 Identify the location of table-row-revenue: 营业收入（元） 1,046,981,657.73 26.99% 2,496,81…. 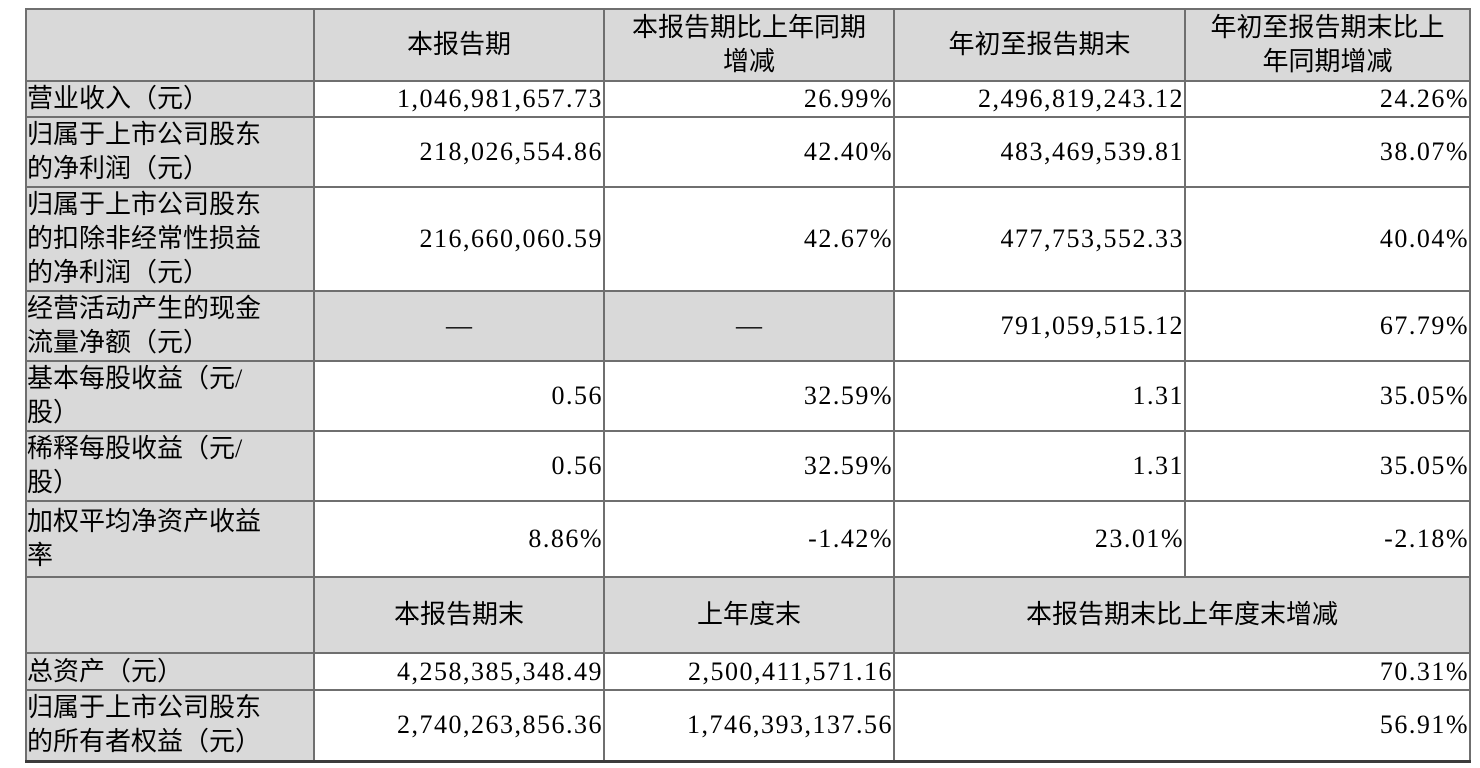
(748, 99).